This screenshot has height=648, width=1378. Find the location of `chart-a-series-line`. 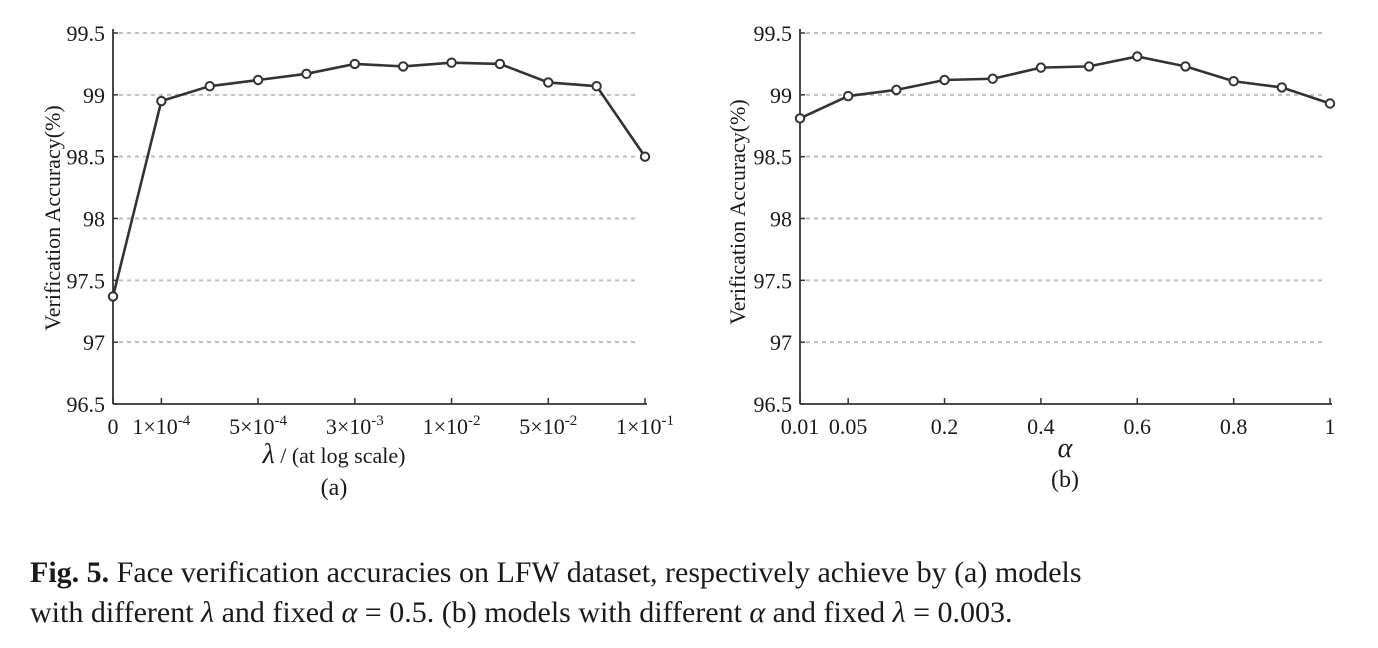

chart-a-series-line is located at coordinates (379, 179).